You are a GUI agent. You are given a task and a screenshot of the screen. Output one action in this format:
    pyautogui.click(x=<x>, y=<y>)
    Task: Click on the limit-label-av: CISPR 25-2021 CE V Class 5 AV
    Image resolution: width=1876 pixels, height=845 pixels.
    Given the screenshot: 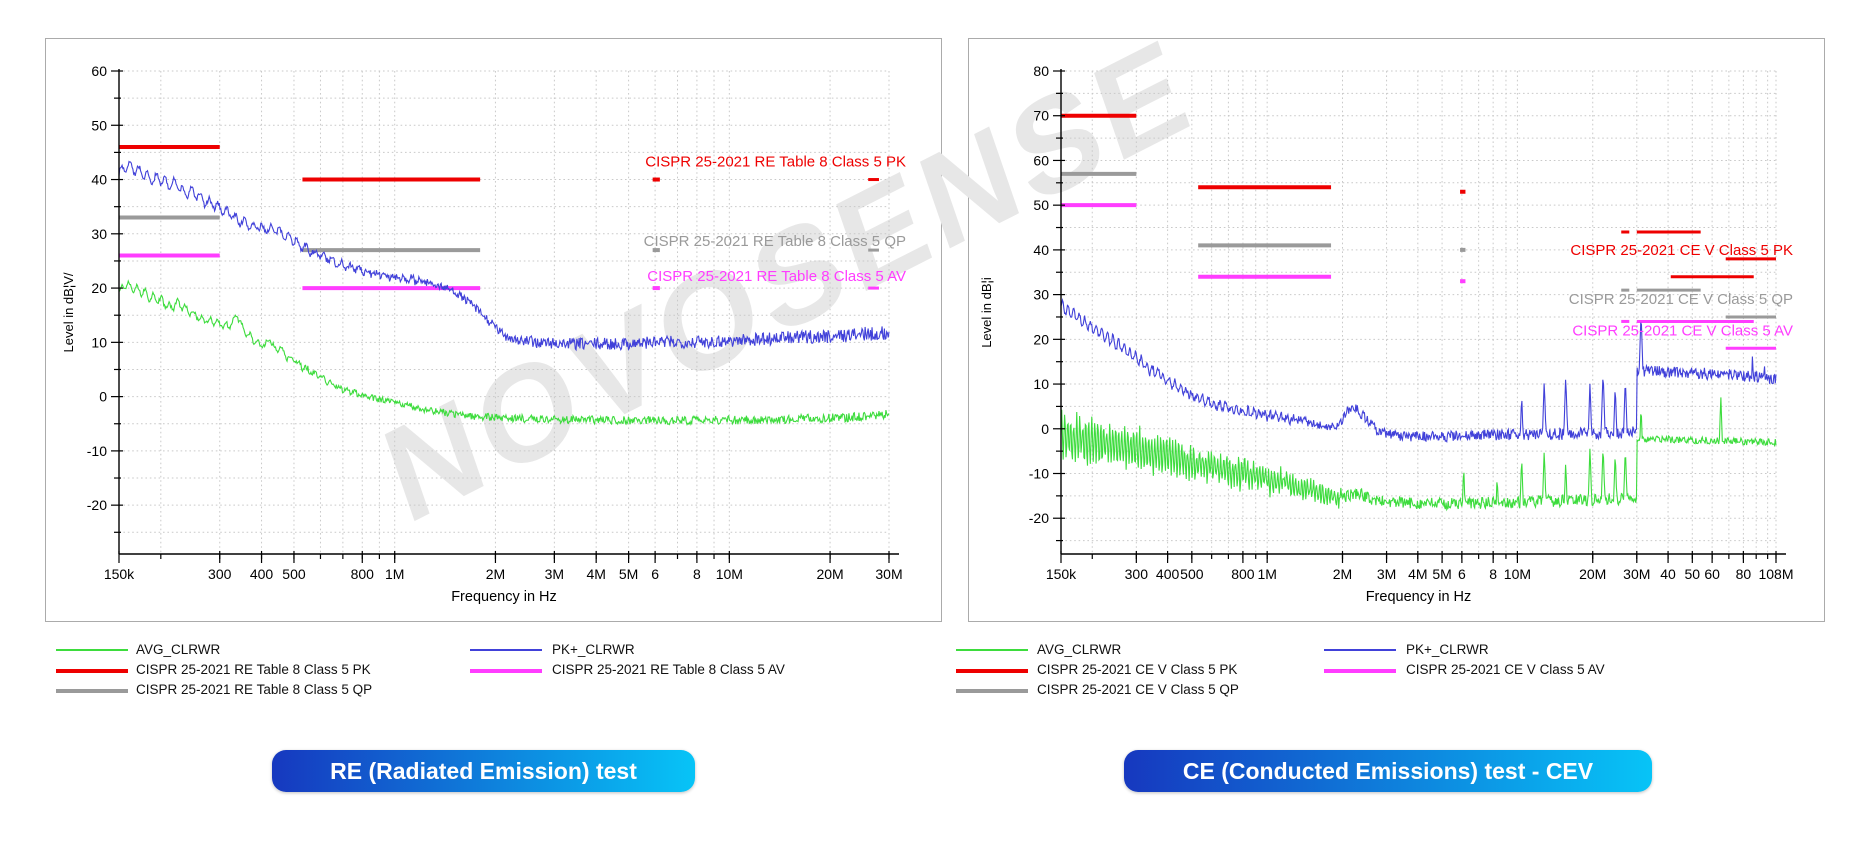 What is the action you would take?
    pyautogui.click(x=1682, y=330)
    